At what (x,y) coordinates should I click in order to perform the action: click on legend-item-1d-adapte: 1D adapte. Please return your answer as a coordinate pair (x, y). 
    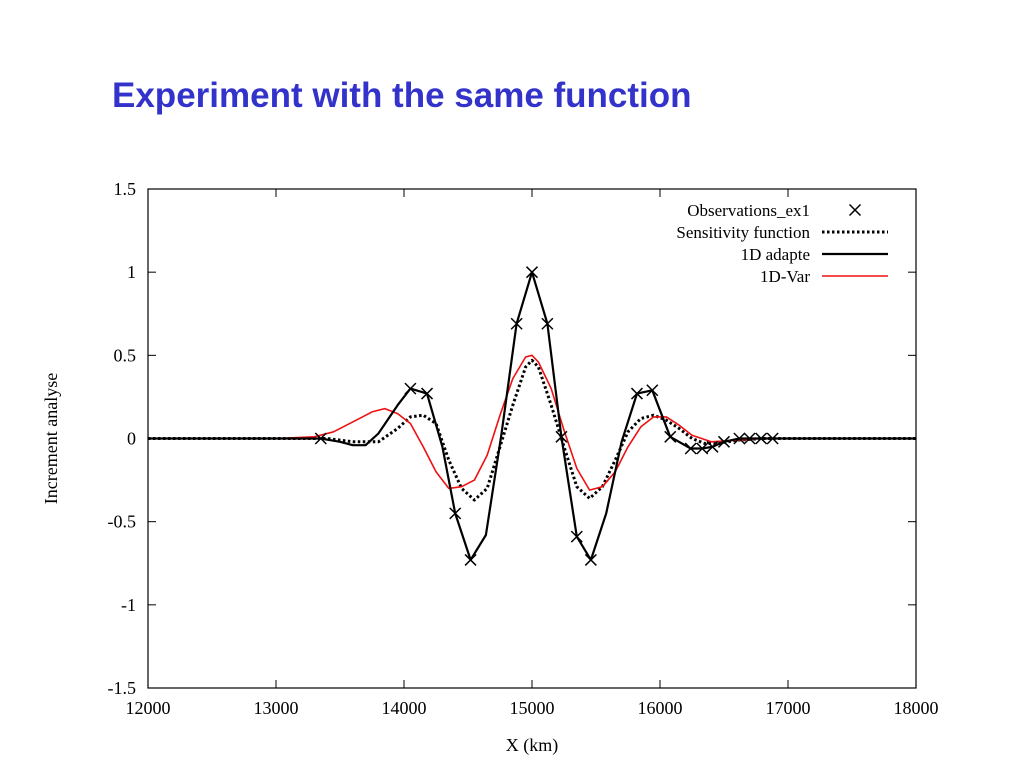
    Looking at the image, I should click on (814, 254).